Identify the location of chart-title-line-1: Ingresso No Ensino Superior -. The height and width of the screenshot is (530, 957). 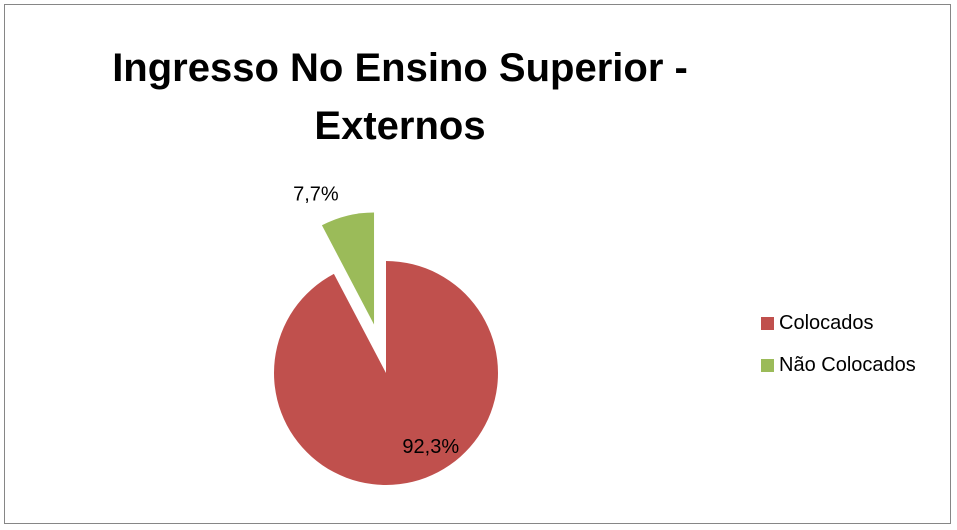
(400, 68).